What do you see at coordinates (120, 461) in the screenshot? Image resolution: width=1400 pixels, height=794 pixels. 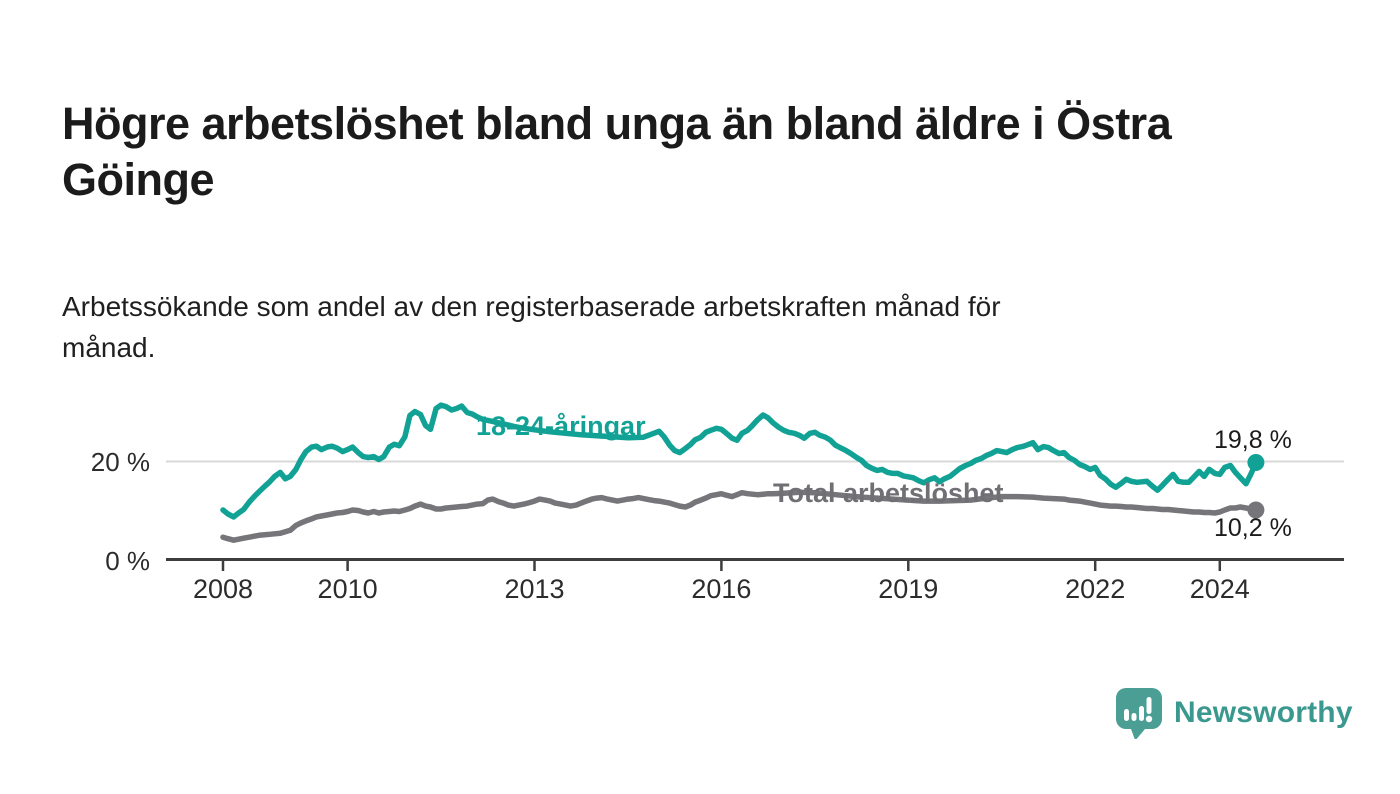 I see `y-tick-label: 20 %` at bounding box center [120, 461].